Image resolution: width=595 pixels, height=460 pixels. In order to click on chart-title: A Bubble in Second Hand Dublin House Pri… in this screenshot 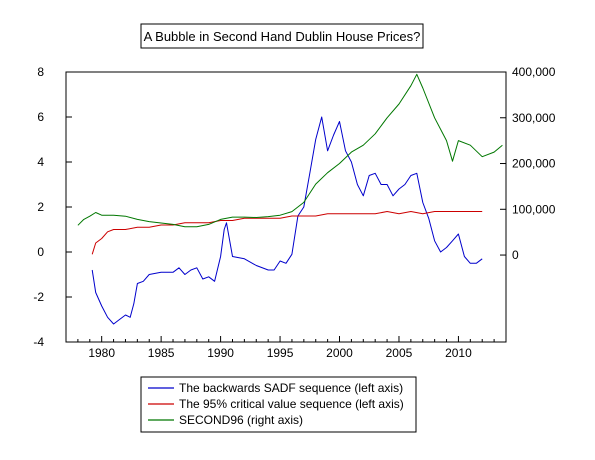, I will do `click(282, 36)`.